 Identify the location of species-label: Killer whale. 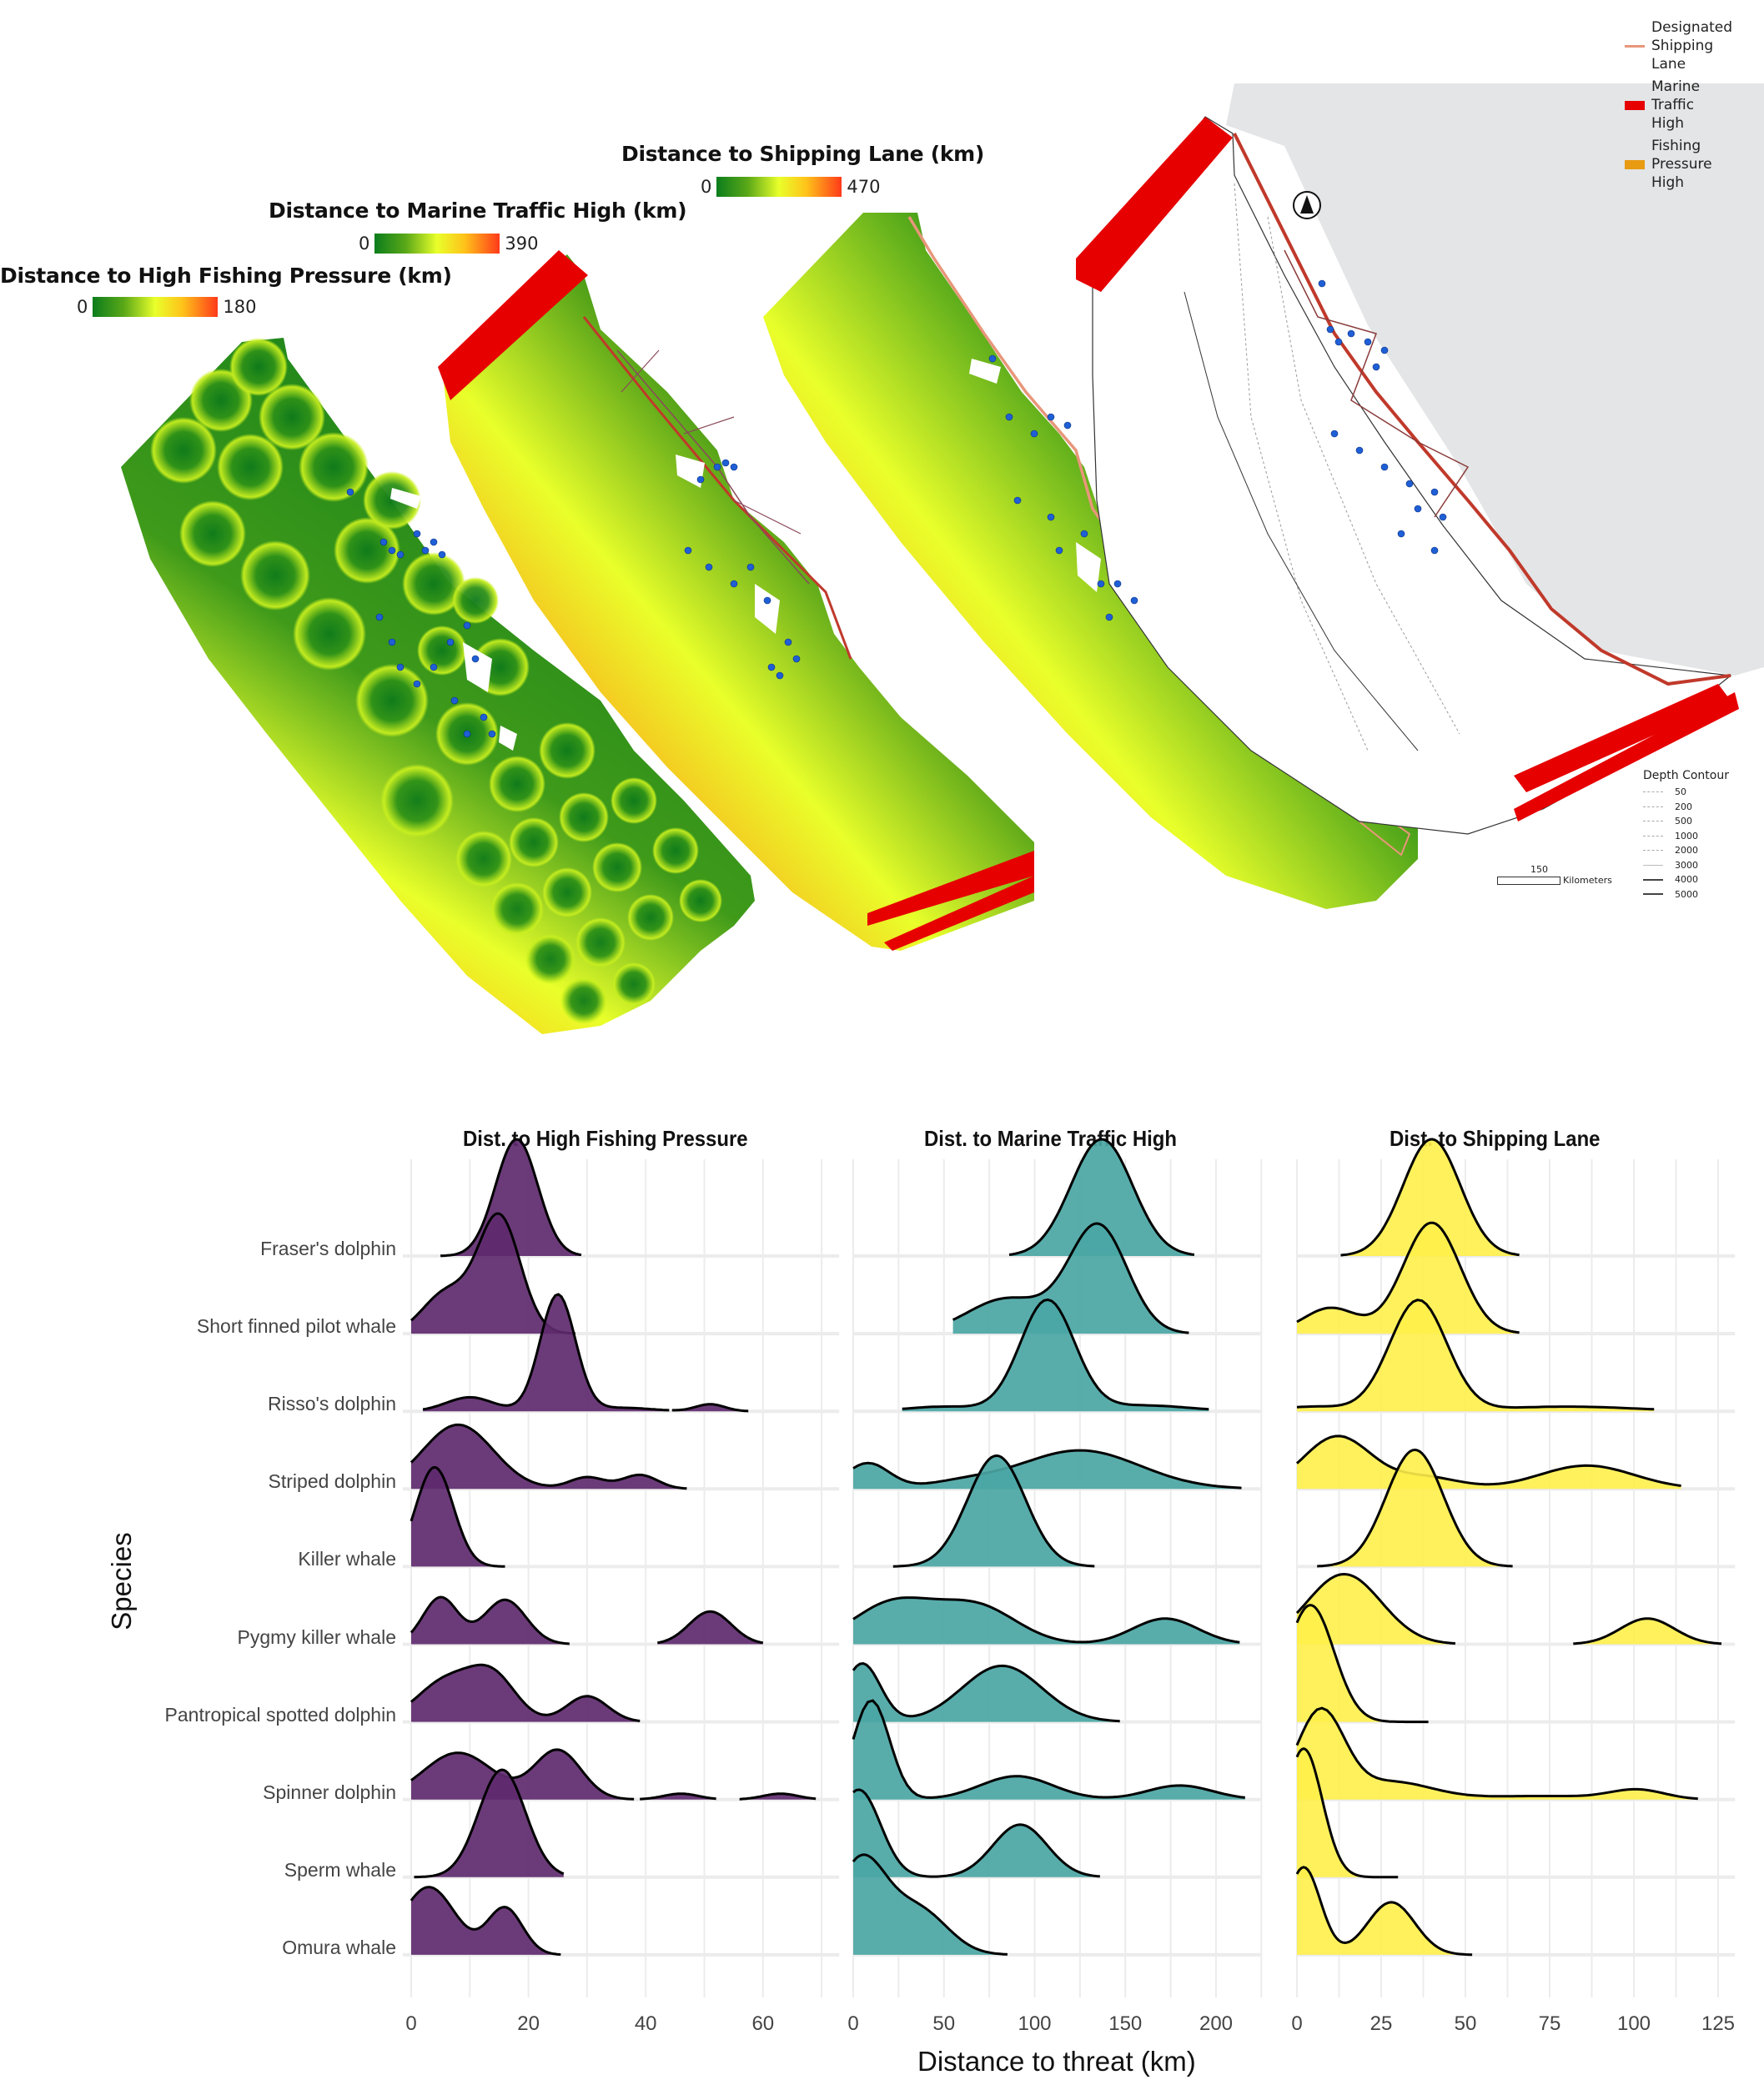
(347, 1559).